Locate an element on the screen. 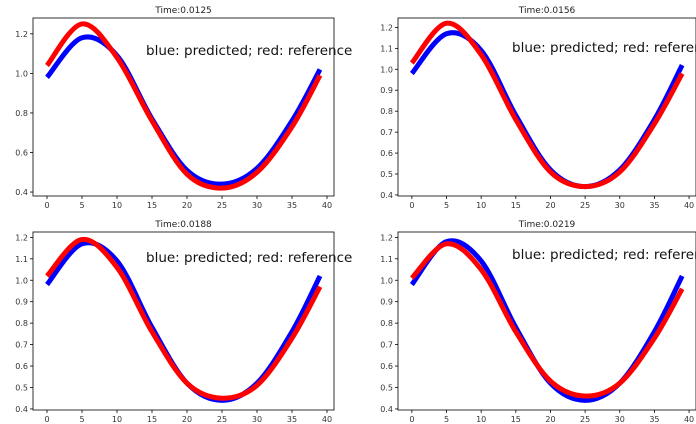  series-line-red is located at coordinates (547, 320).